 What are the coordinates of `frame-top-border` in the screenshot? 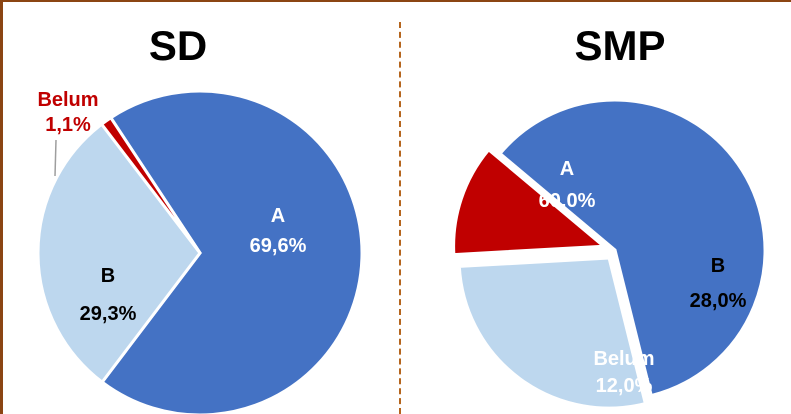 It's located at (395, 1).